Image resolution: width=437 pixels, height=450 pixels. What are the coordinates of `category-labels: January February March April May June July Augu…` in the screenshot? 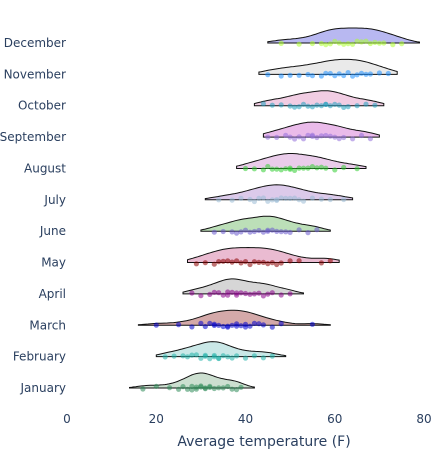 It's located at (33, 215).